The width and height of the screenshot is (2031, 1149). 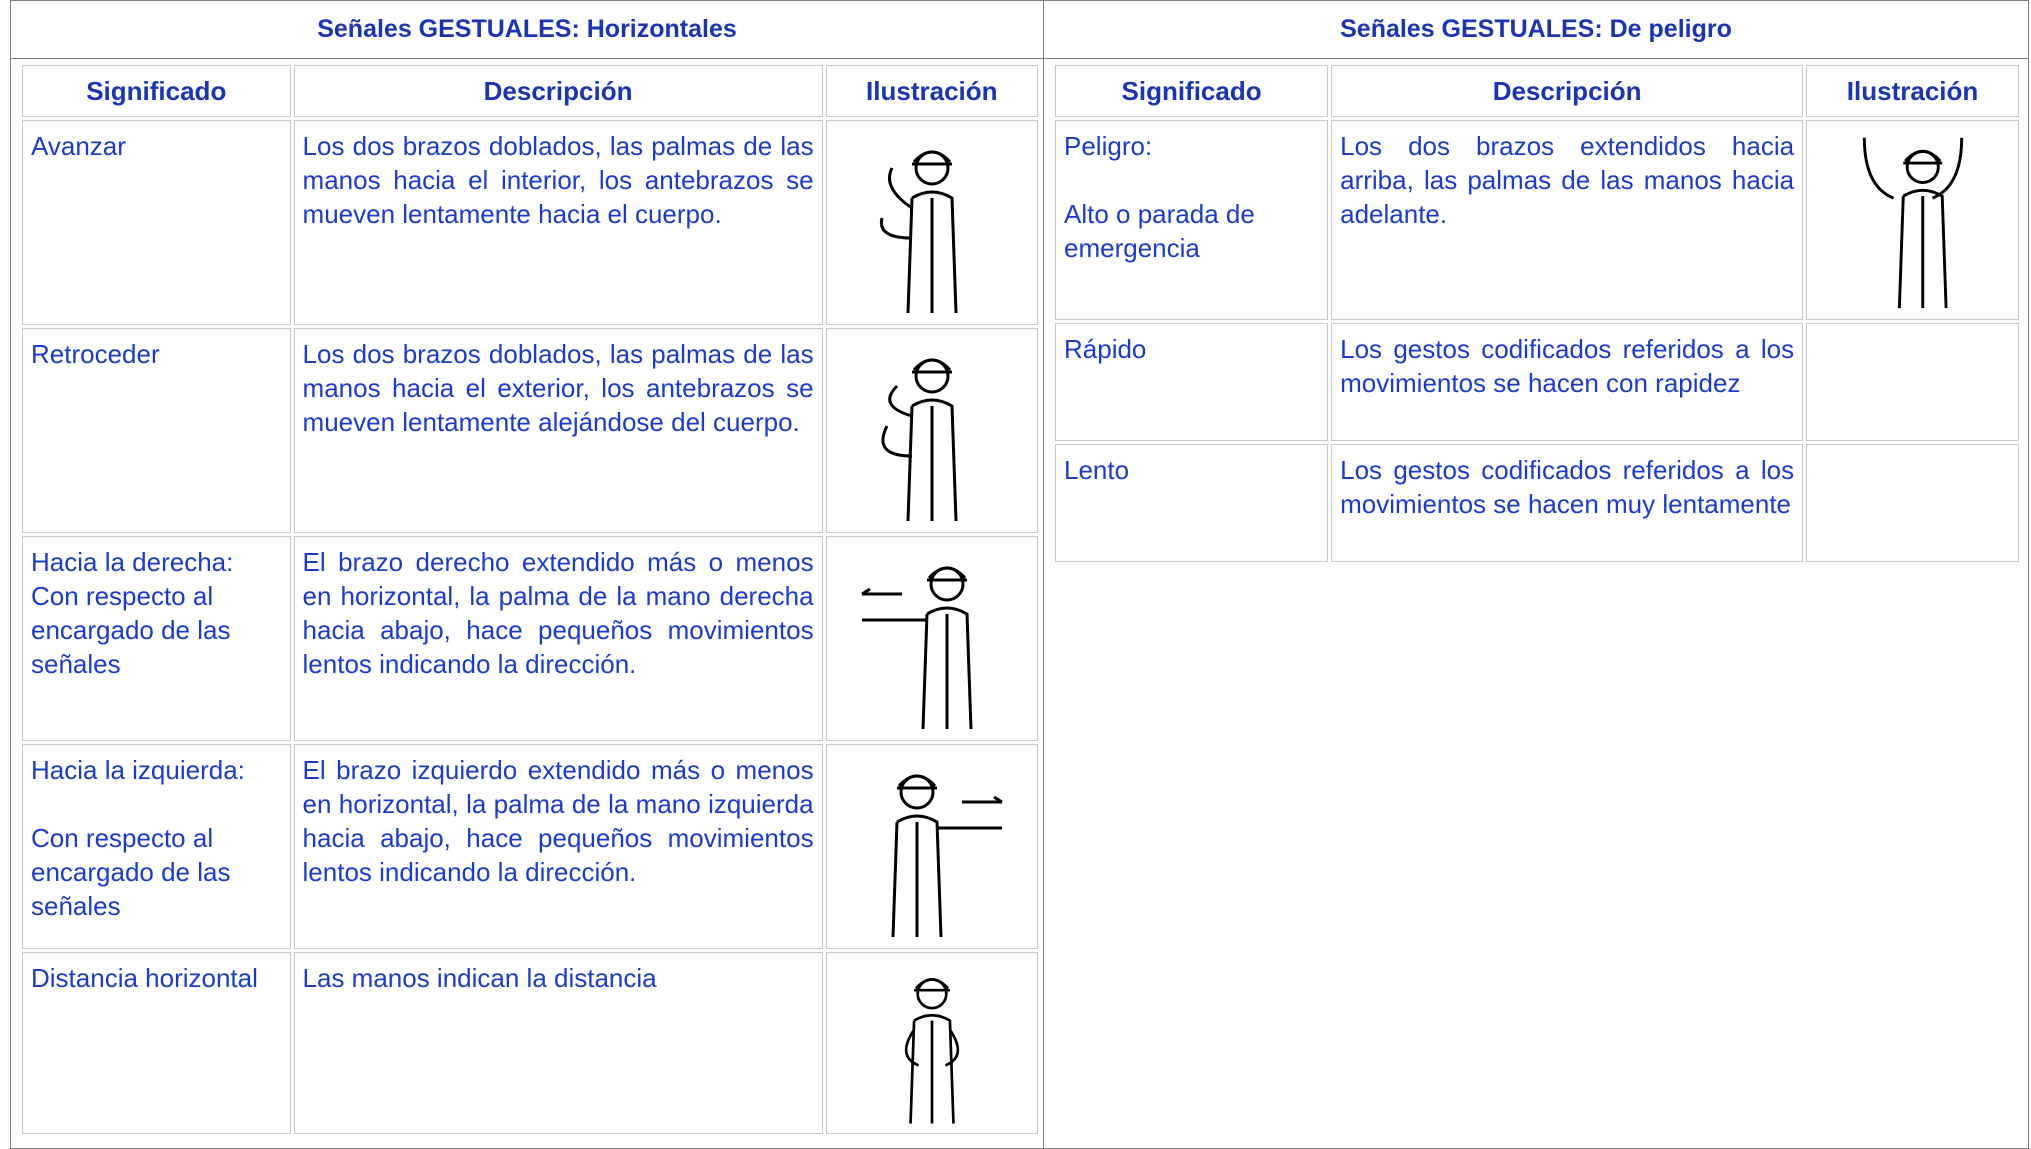 What do you see at coordinates (1108, 146) in the screenshot?
I see `meaning: Peligro:` at bounding box center [1108, 146].